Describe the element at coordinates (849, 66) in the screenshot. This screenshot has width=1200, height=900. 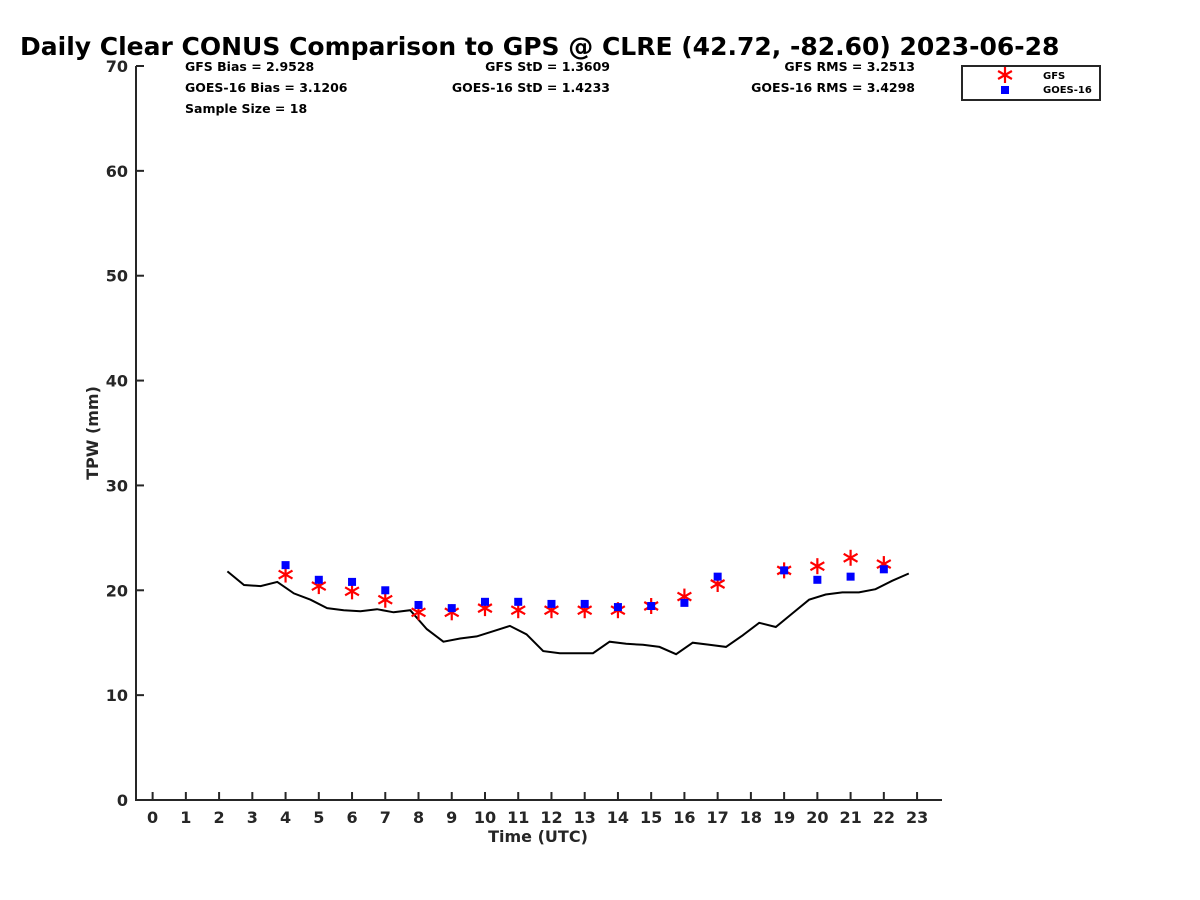
I see `stat-text: GFS RMS = 3.2513` at that location.